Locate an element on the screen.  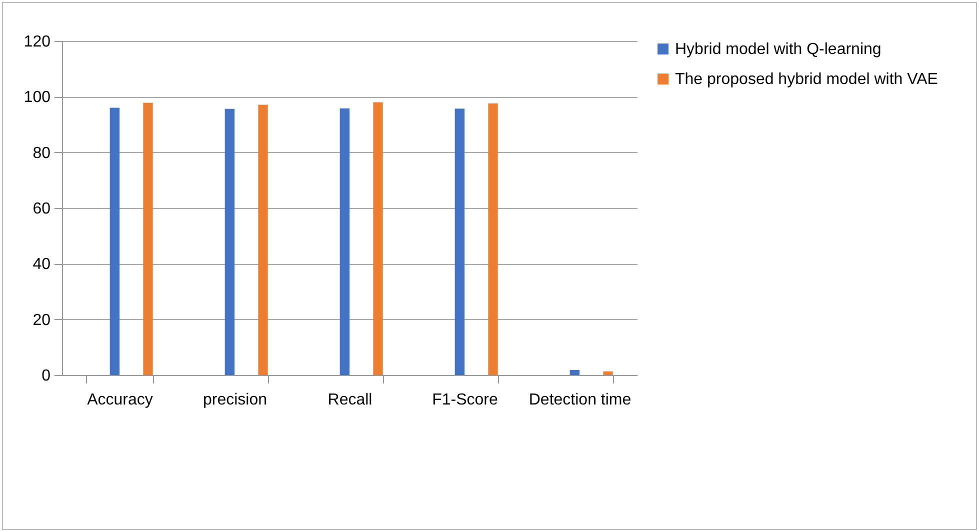
y-tick-label: 40 is located at coordinates (41, 265).